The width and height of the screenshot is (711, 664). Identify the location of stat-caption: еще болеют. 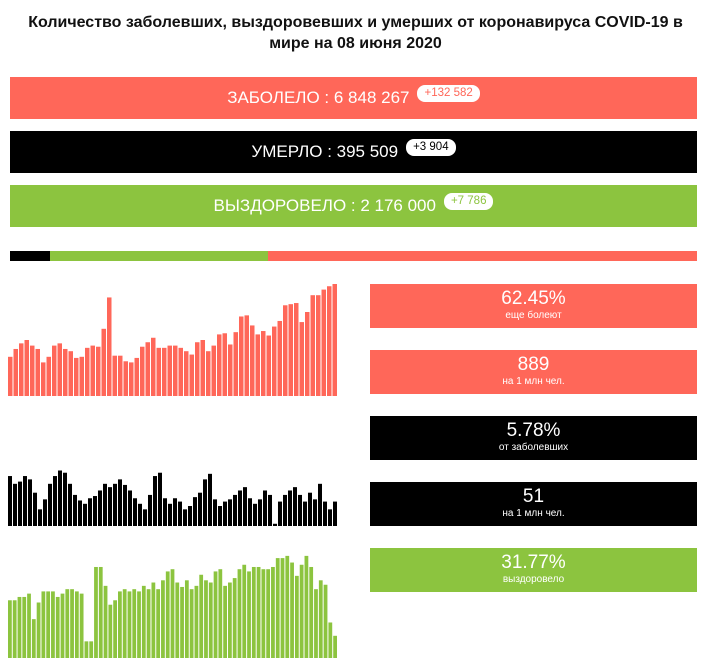
(533, 315).